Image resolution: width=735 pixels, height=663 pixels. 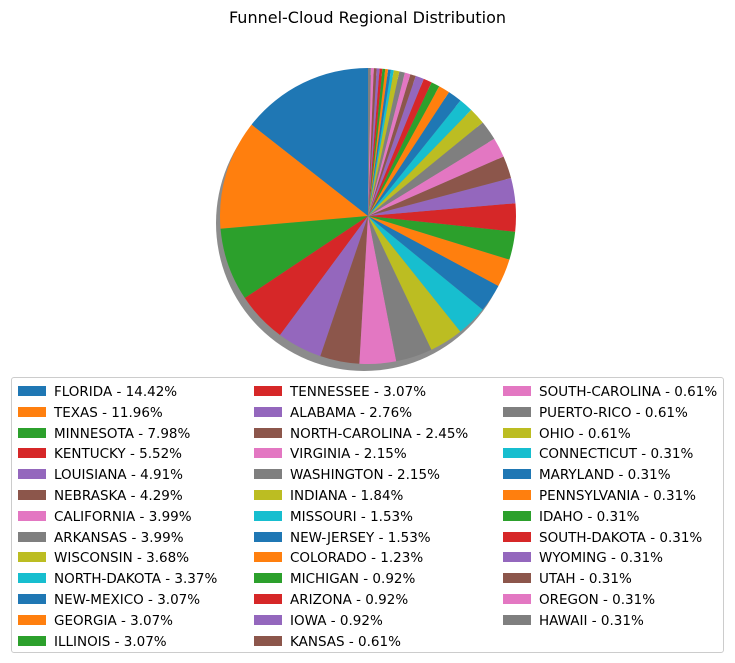 What do you see at coordinates (345, 641) in the screenshot?
I see `legend-label: KANSAS - 0.61%` at bounding box center [345, 641].